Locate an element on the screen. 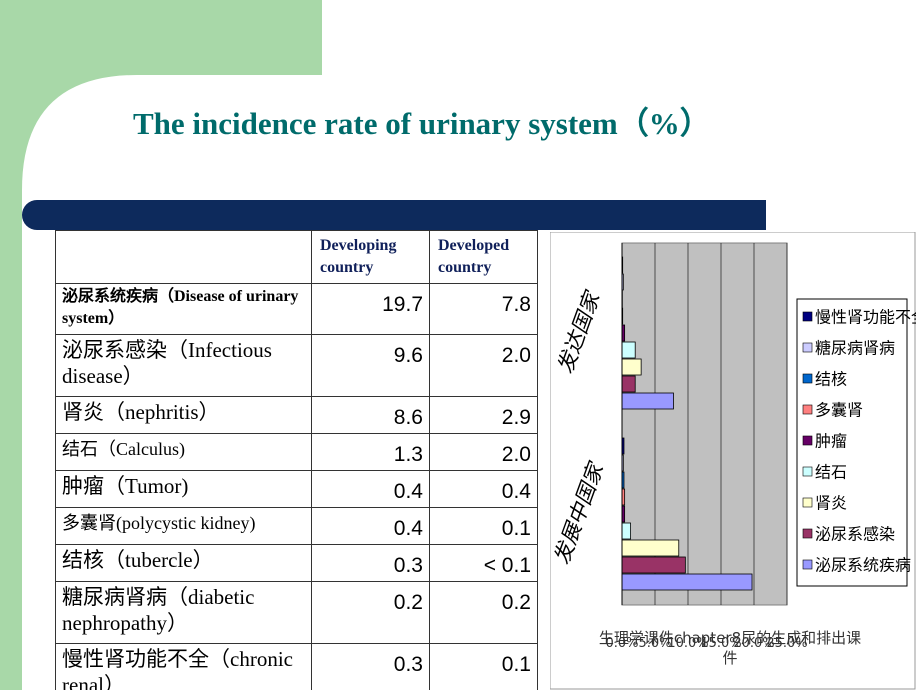 The width and height of the screenshot is (920, 690). table-row: 泌尿系感染（Infectious disease） 9.6 2.0 is located at coordinates (296, 365).